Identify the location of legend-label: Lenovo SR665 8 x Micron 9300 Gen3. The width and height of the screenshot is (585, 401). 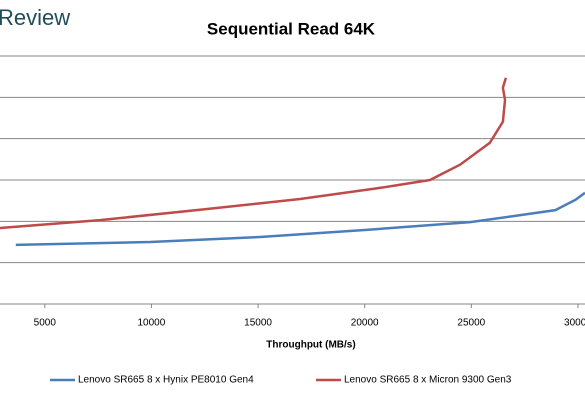
(428, 380).